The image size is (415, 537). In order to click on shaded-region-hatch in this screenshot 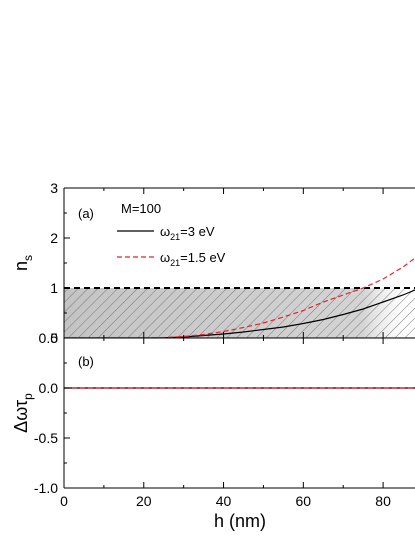, I will do `click(239, 313)`.